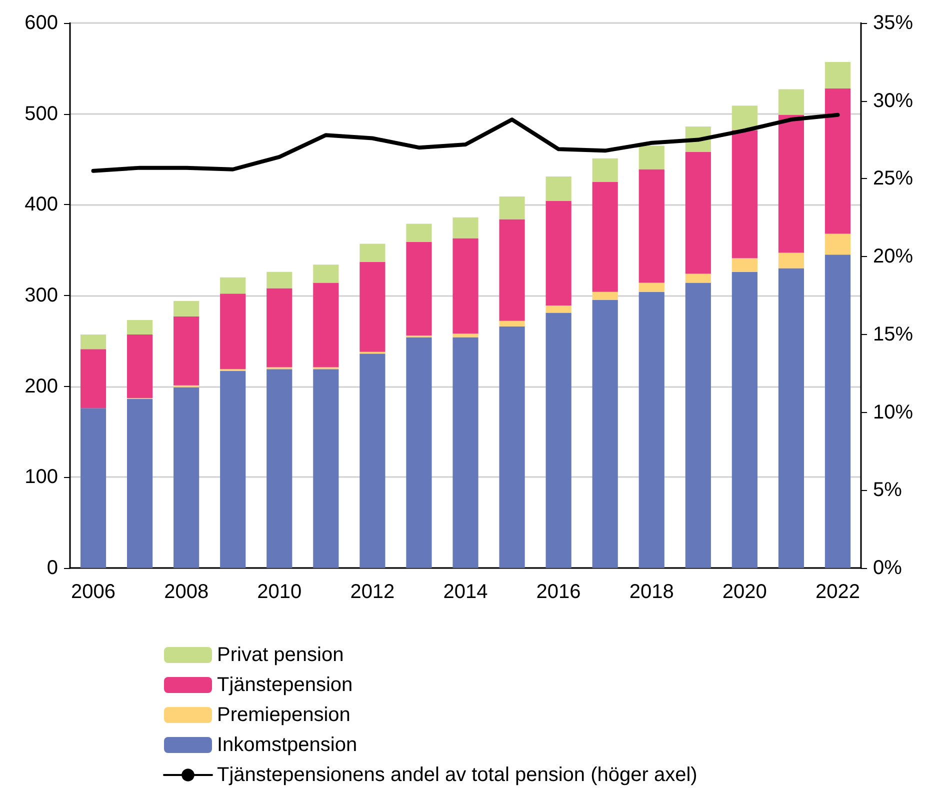 The height and width of the screenshot is (798, 943). I want to click on legend-label: Tjänstepensionens andel av total pension (höger axel), so click(457, 775).